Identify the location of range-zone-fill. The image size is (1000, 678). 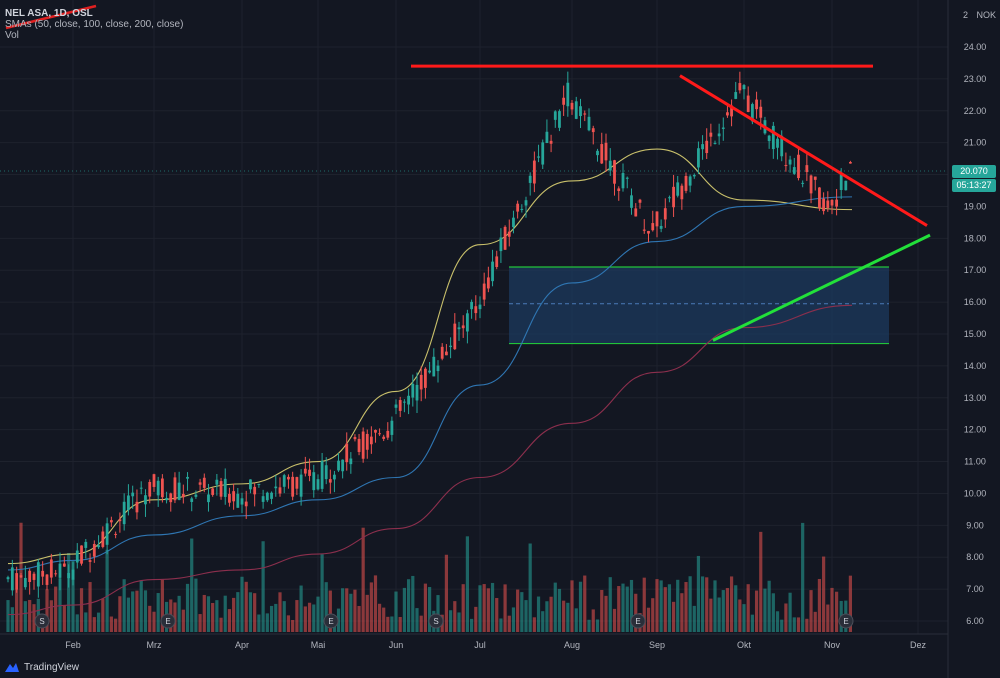
(699, 305).